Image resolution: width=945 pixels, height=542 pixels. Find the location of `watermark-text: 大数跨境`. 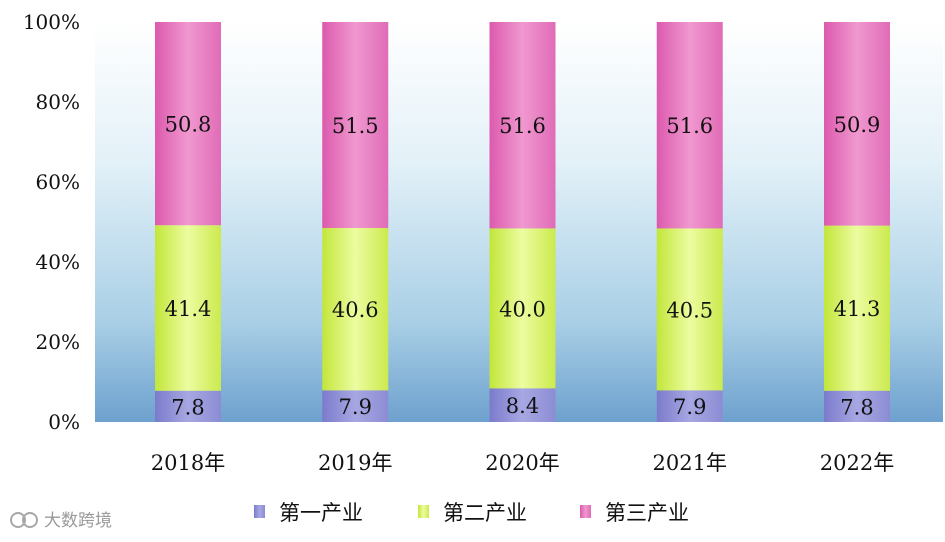

watermark-text: 大数跨境 is located at coordinates (78, 521).